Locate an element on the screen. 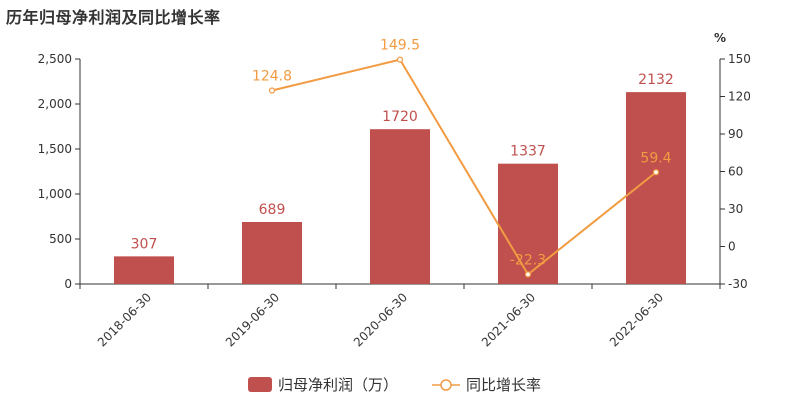 The width and height of the screenshot is (800, 400). growth-data-label: 149.5 is located at coordinates (400, 46).